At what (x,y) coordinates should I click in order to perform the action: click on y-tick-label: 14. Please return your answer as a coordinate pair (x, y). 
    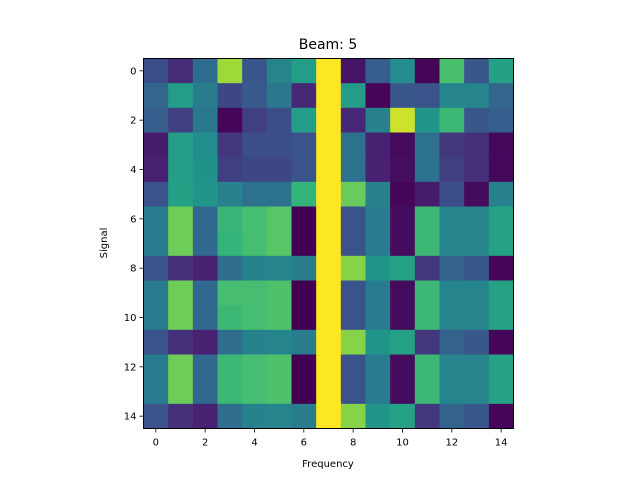
    Looking at the image, I should click on (130, 417).